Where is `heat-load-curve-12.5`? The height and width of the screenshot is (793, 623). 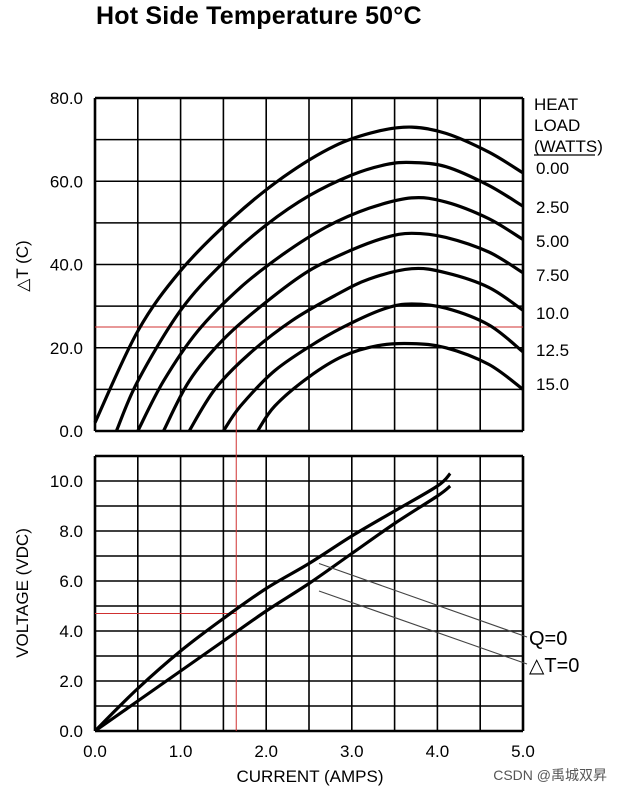
heat-load-curve-12.5 is located at coordinates (373, 367).